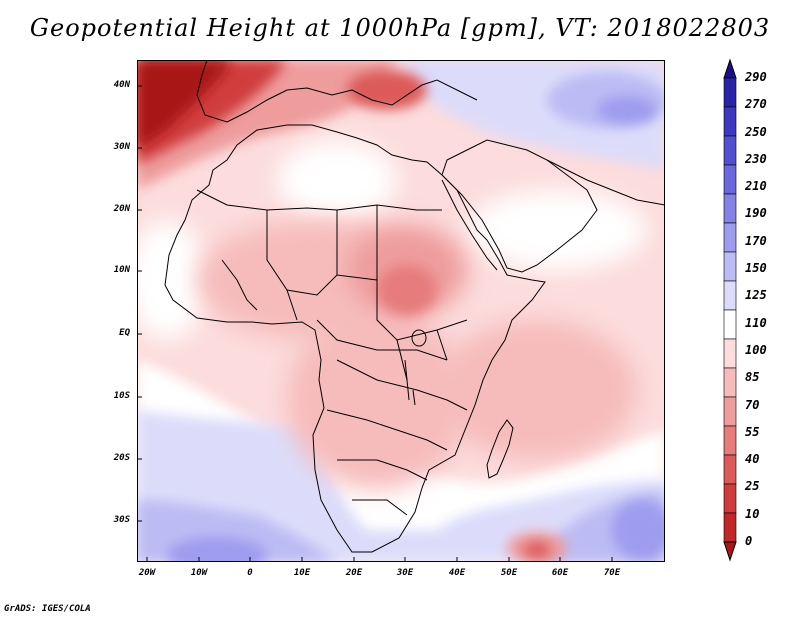  Describe the element at coordinates (121, 147) in the screenshot. I see `lat-label: 30N` at that location.